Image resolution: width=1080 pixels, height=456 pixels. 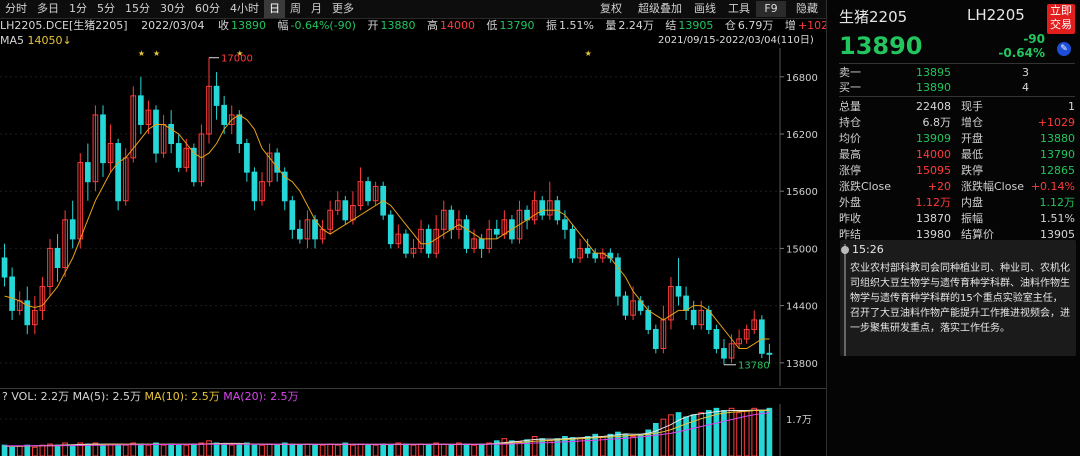 I want to click on open-value: 13880, so click(x=398, y=25).